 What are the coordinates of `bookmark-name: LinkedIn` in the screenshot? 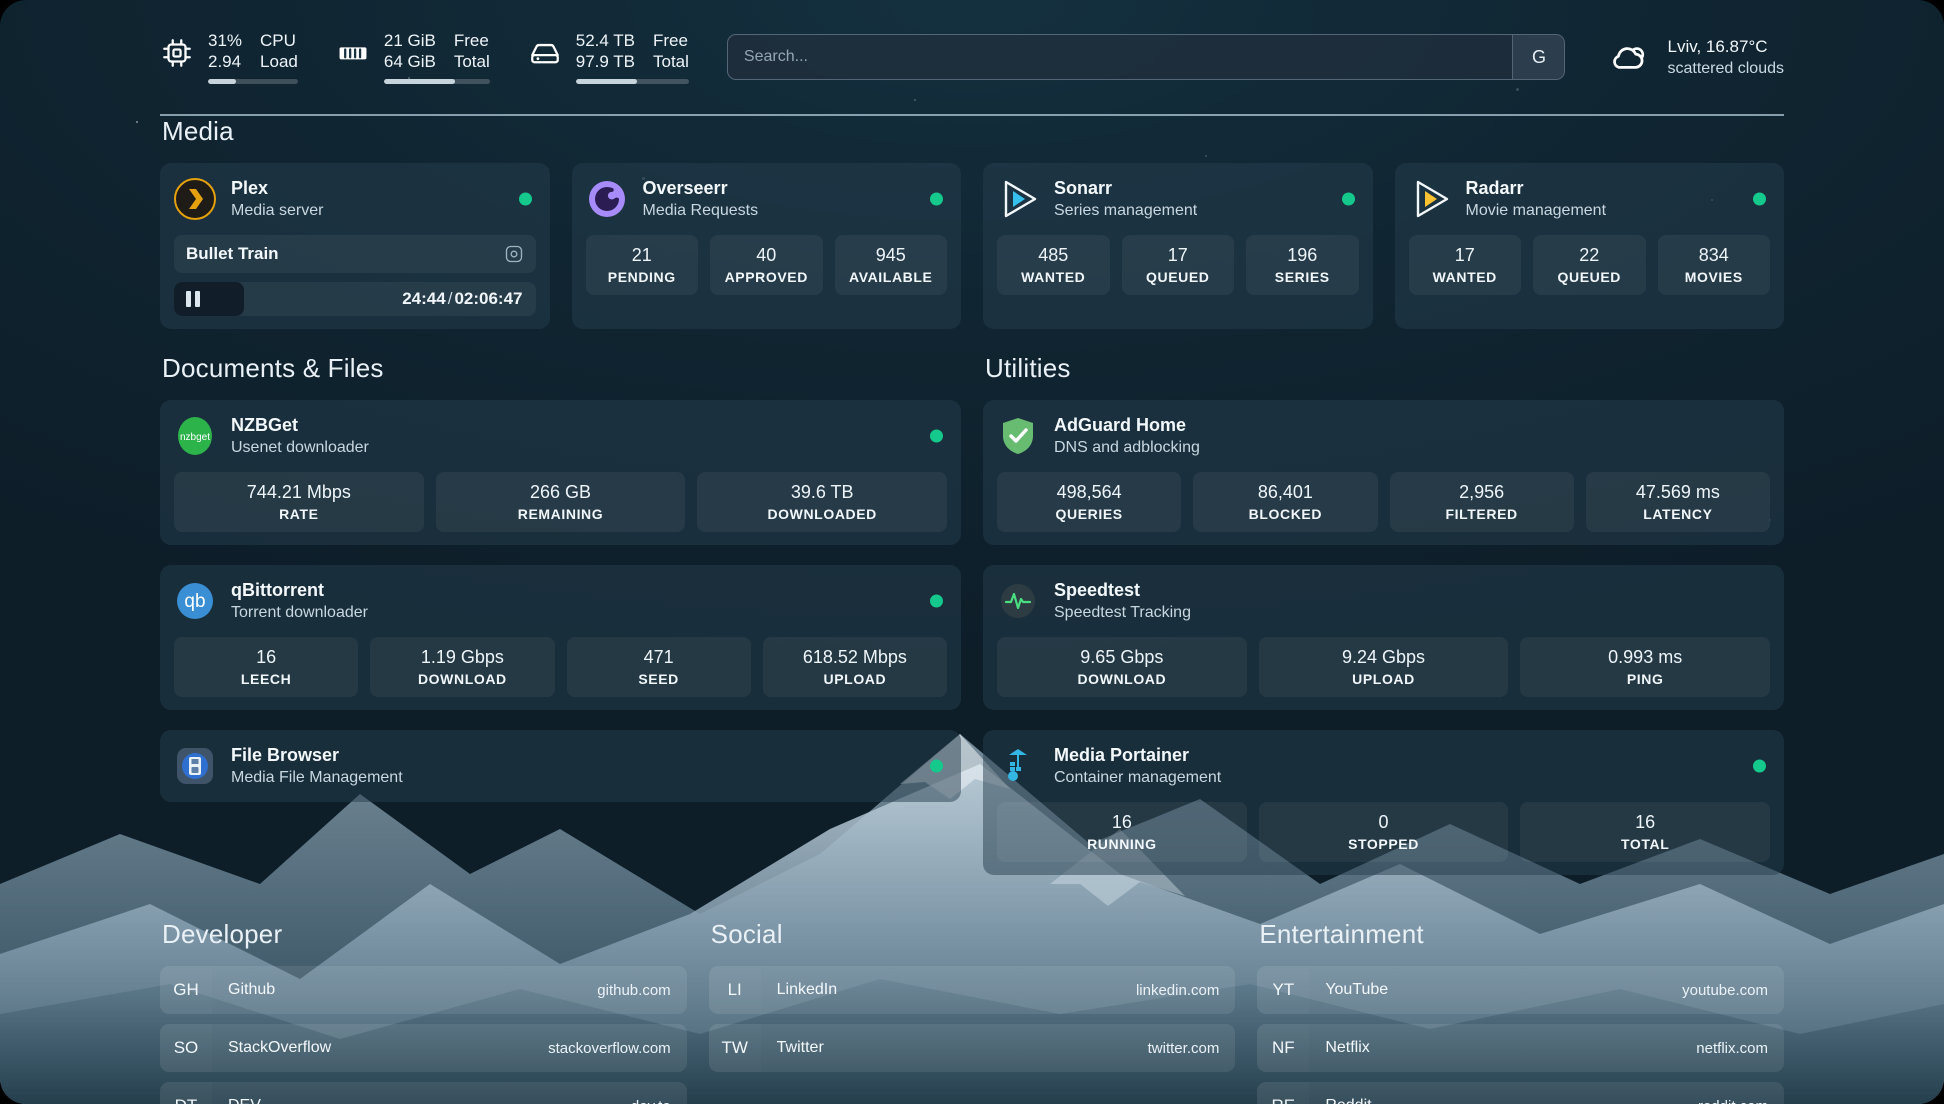 It's located at (807, 989).